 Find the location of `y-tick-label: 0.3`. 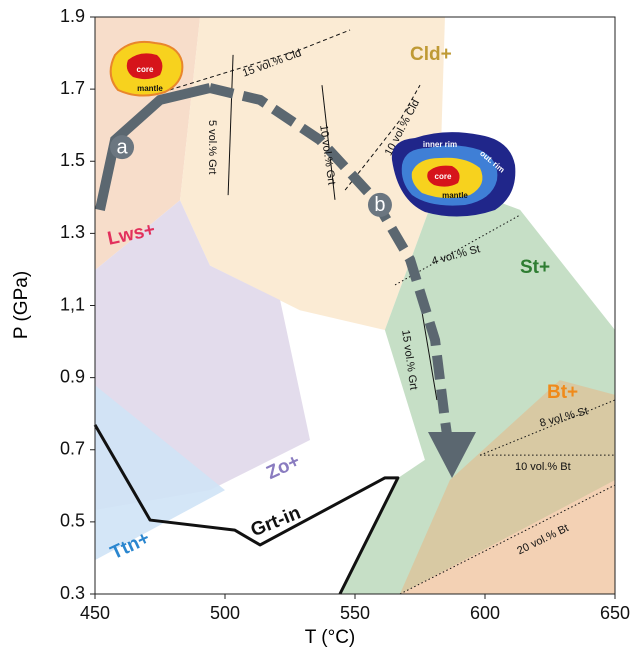

y-tick-label: 0.3 is located at coordinates (72, 593).